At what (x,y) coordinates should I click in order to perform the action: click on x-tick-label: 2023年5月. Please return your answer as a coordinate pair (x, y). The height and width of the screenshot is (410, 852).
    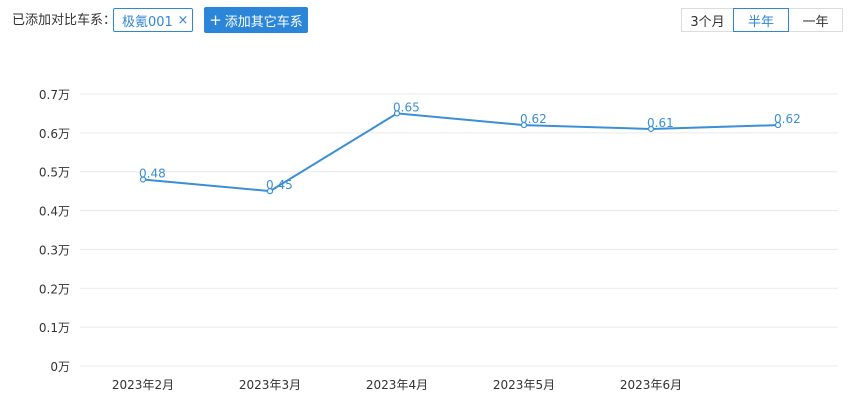
    Looking at the image, I should click on (524, 385).